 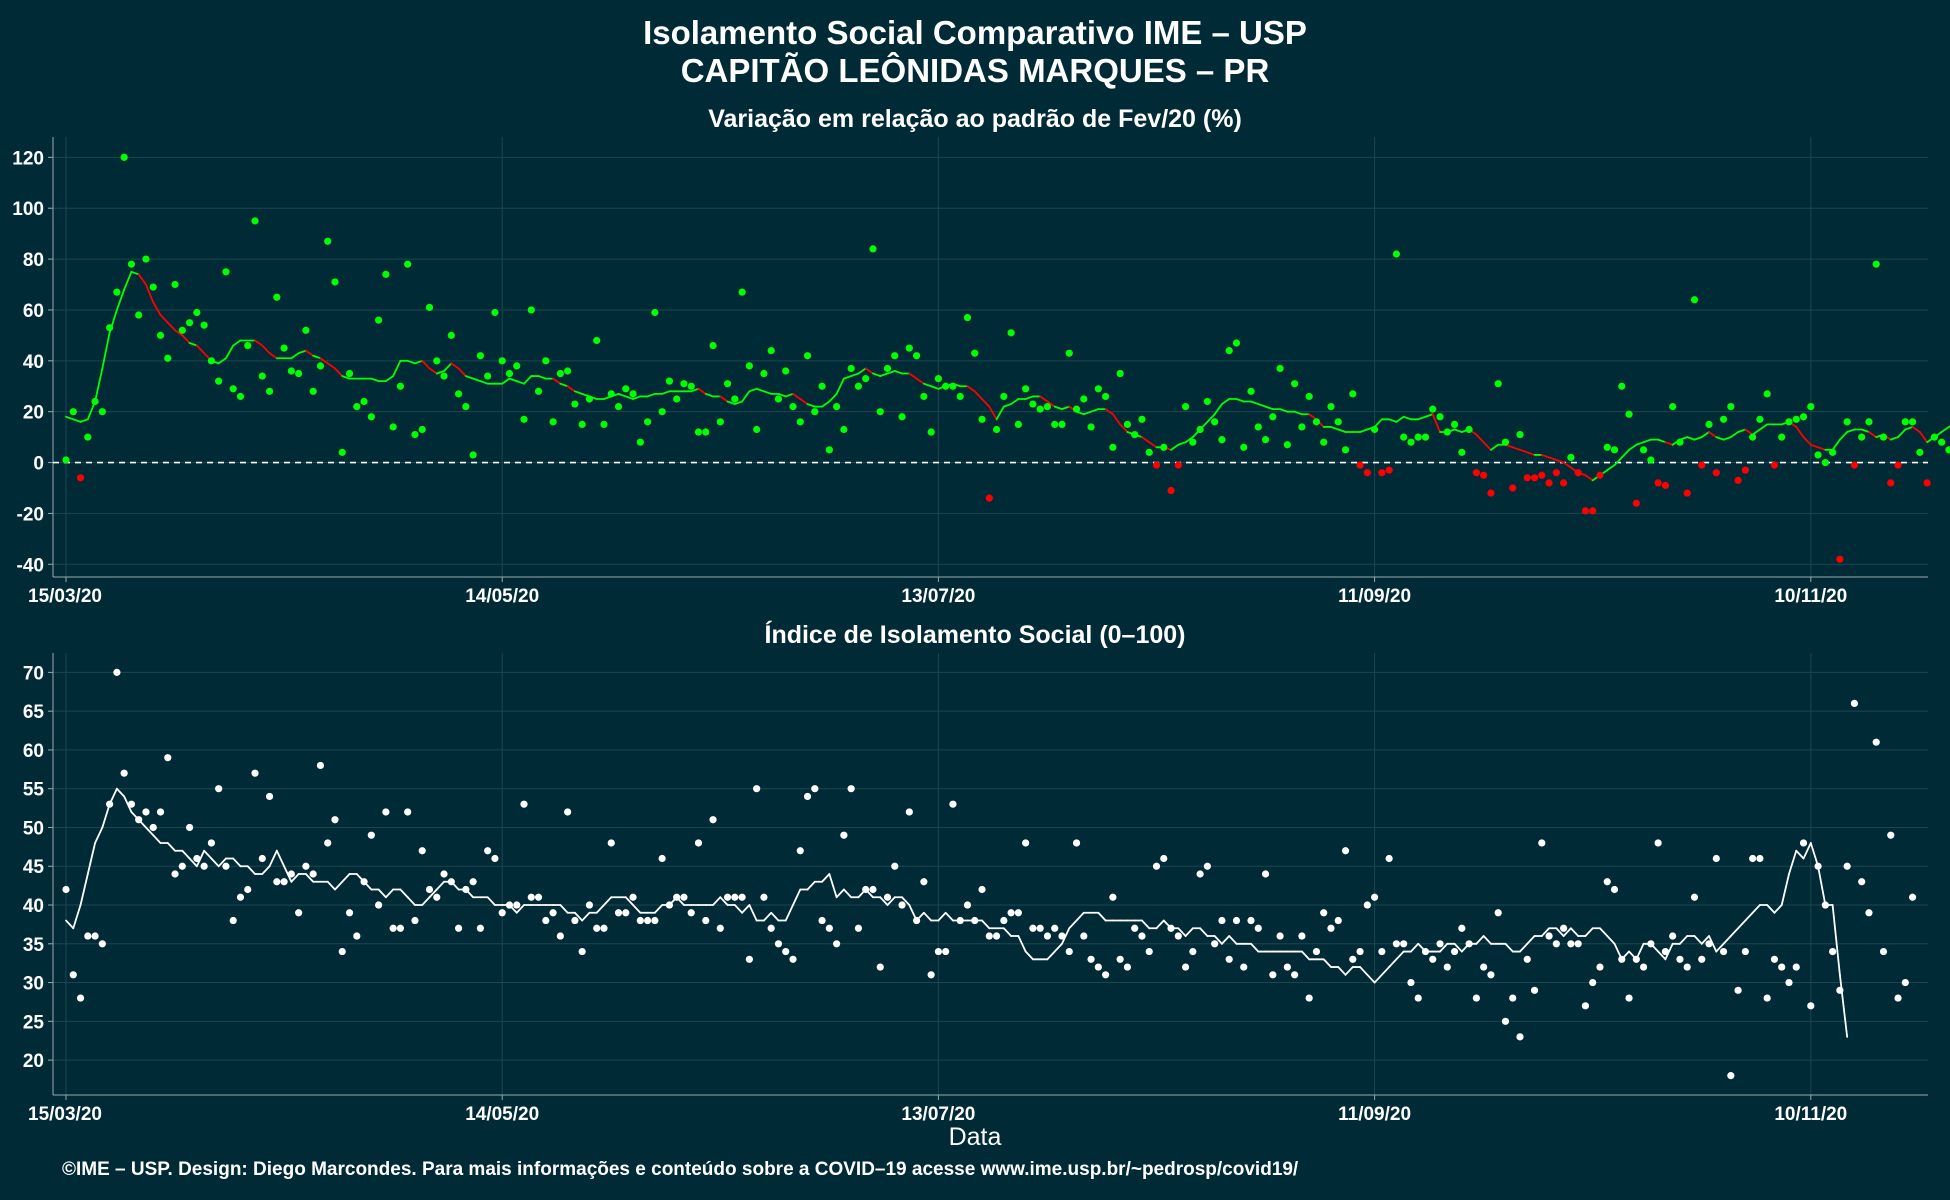 What do you see at coordinates (33, 906) in the screenshot?
I see `panel-2-y-tick-label: 40` at bounding box center [33, 906].